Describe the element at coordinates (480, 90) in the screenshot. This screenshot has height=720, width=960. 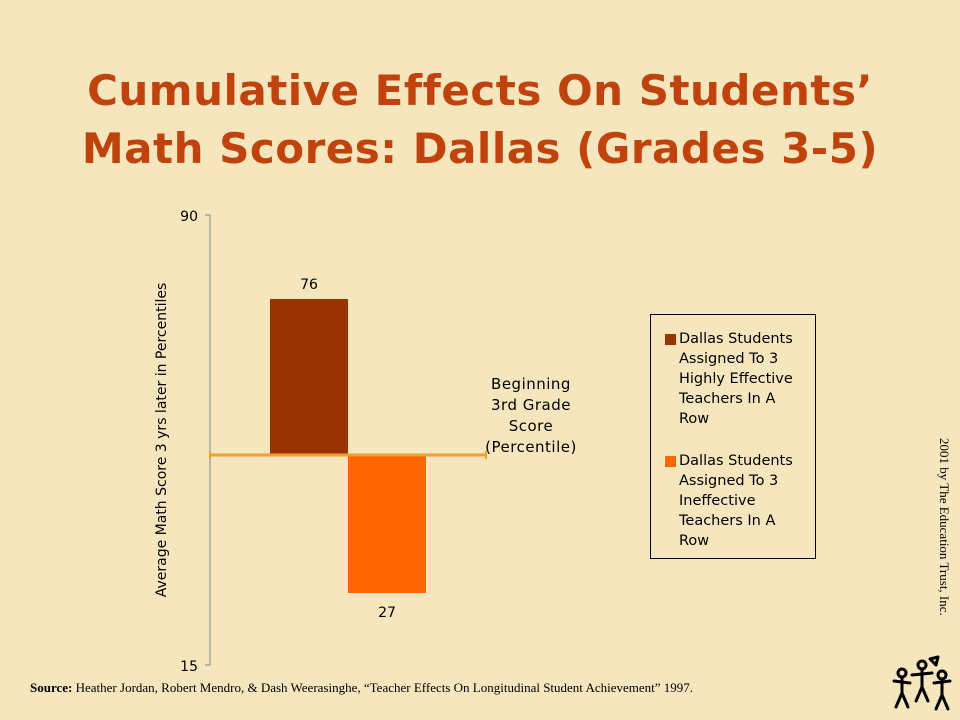
I see `slide-title-line-1: Cumulative Effects On Students’` at that location.